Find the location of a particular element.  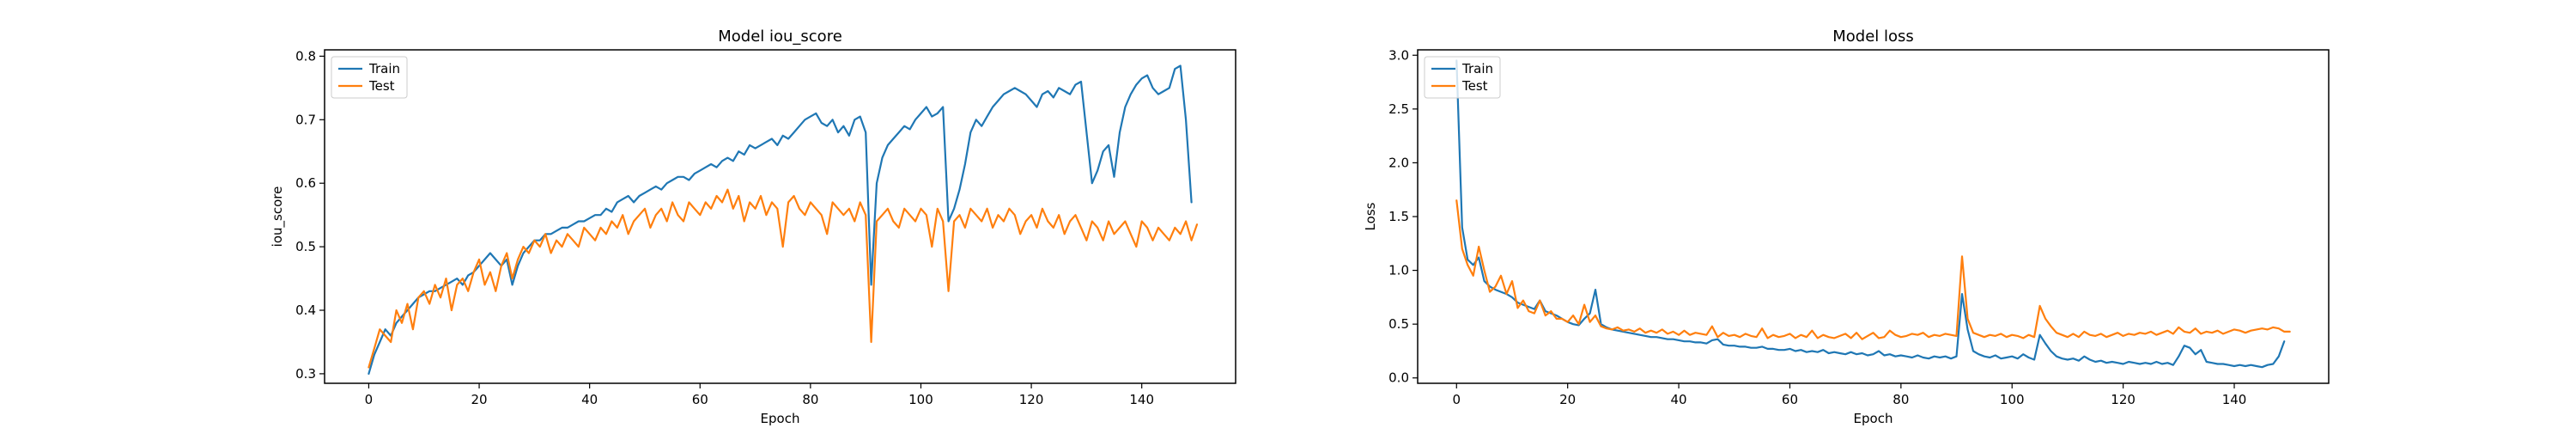

y-tick-label: 3.0 is located at coordinates (1398, 55).